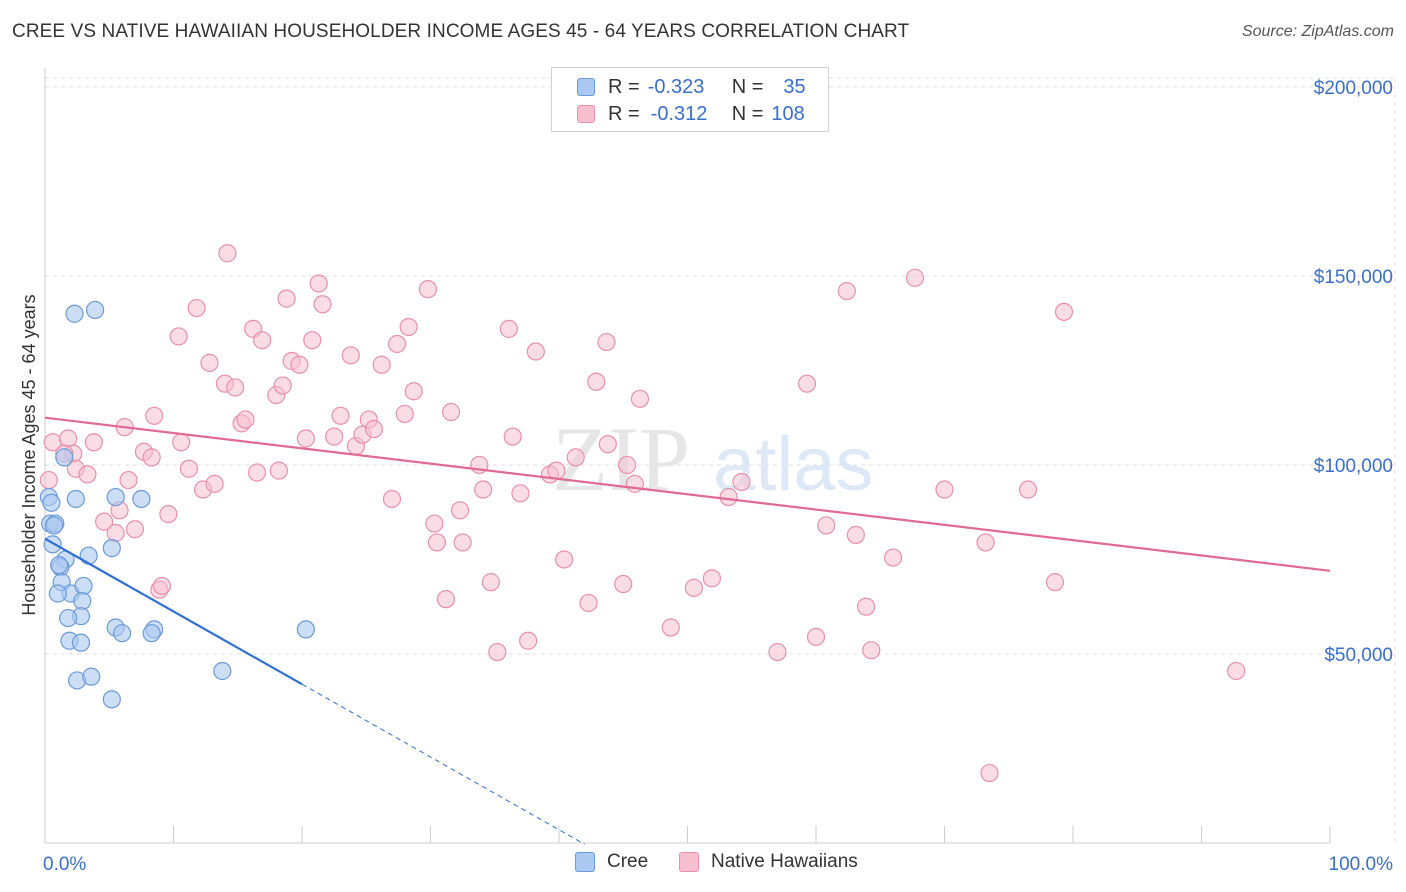  I want to click on cree-label: Cree, so click(628, 861).